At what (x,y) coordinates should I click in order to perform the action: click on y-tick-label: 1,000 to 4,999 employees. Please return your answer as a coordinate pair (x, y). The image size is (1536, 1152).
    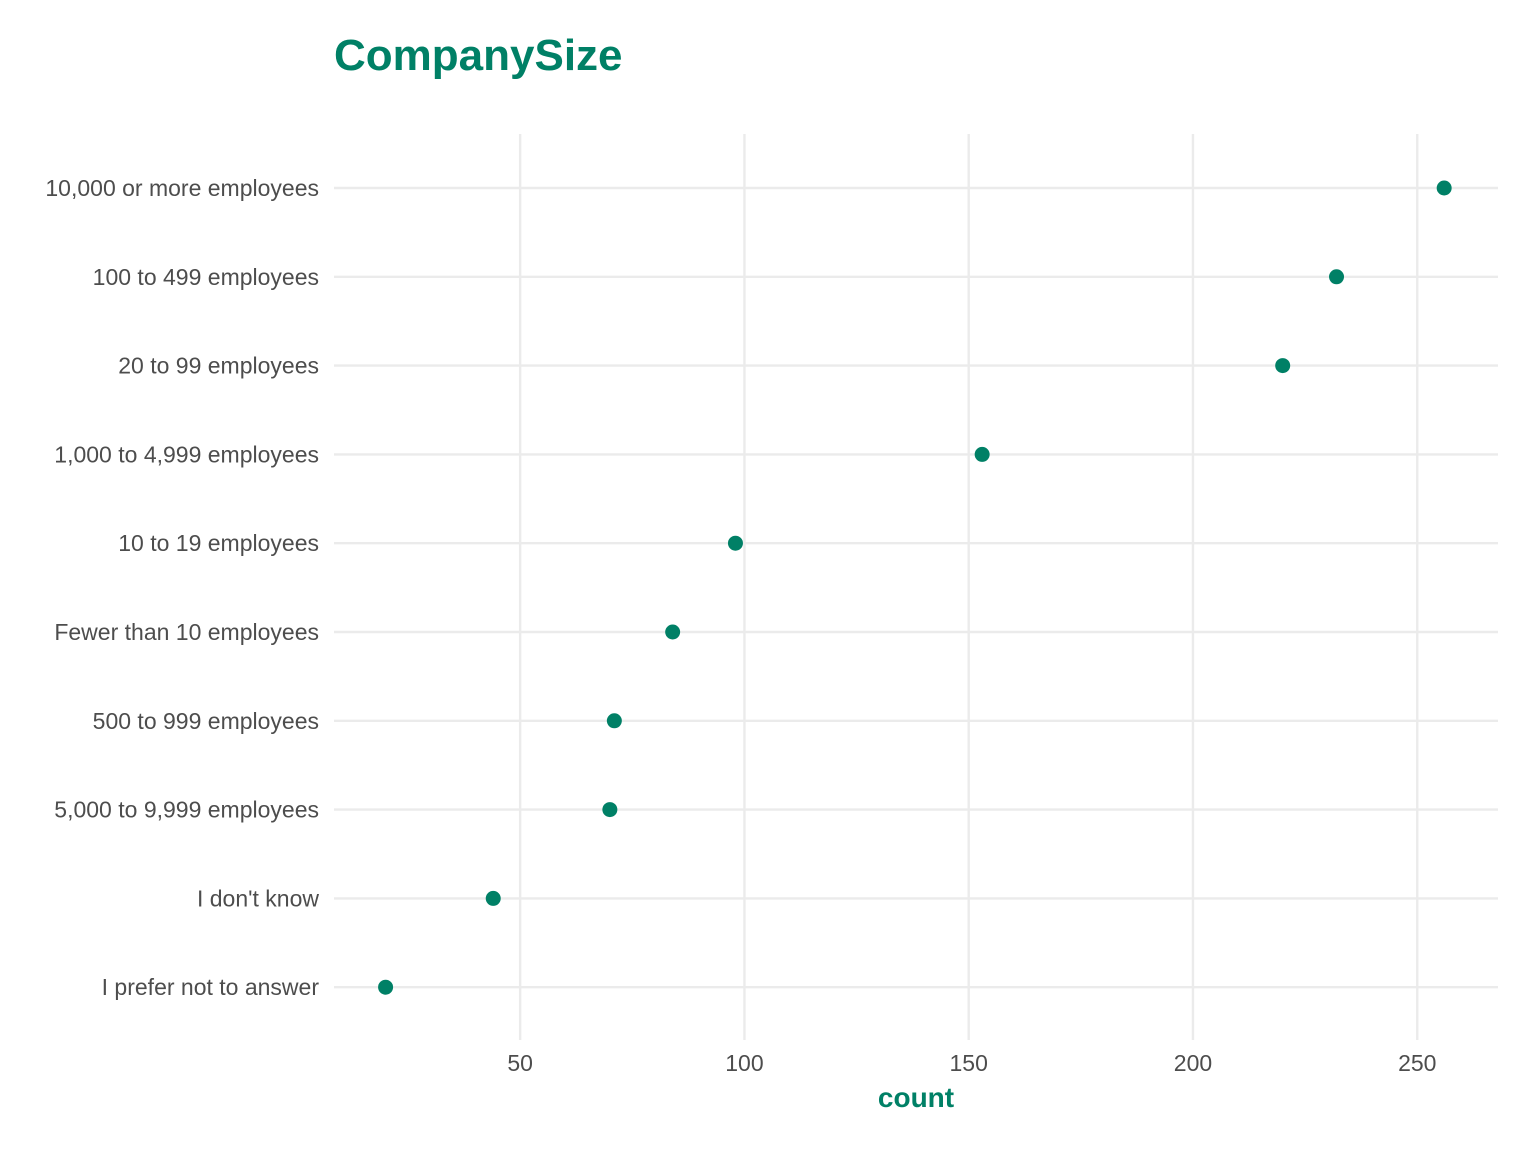
    Looking at the image, I should click on (186, 454).